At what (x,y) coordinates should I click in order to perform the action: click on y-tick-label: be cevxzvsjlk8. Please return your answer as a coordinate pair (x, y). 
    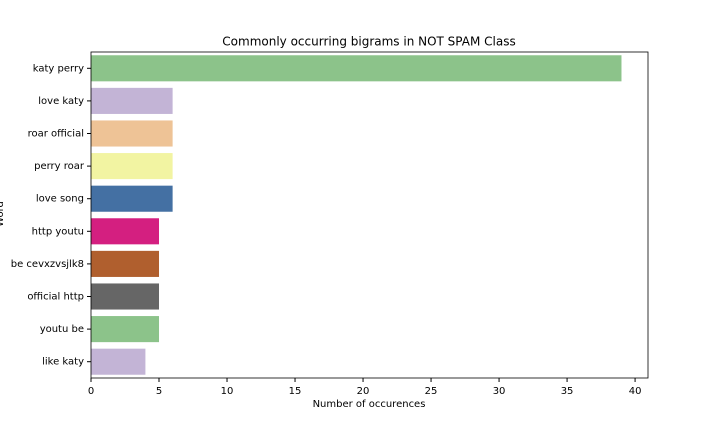
    Looking at the image, I should click on (47, 264).